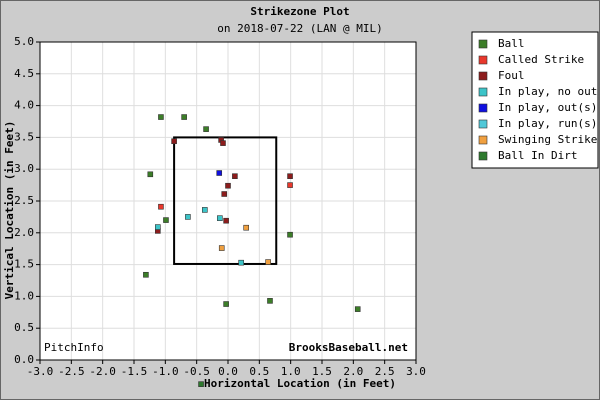  Describe the element at coordinates (299, 11) in the screenshot. I see `chart-title: Strikezone Plot` at that location.